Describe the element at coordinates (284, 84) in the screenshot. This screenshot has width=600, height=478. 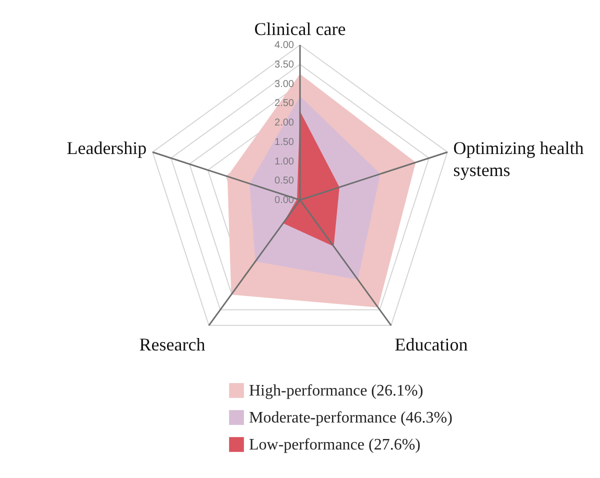
I see `y-tick-label: 3.00` at that location.